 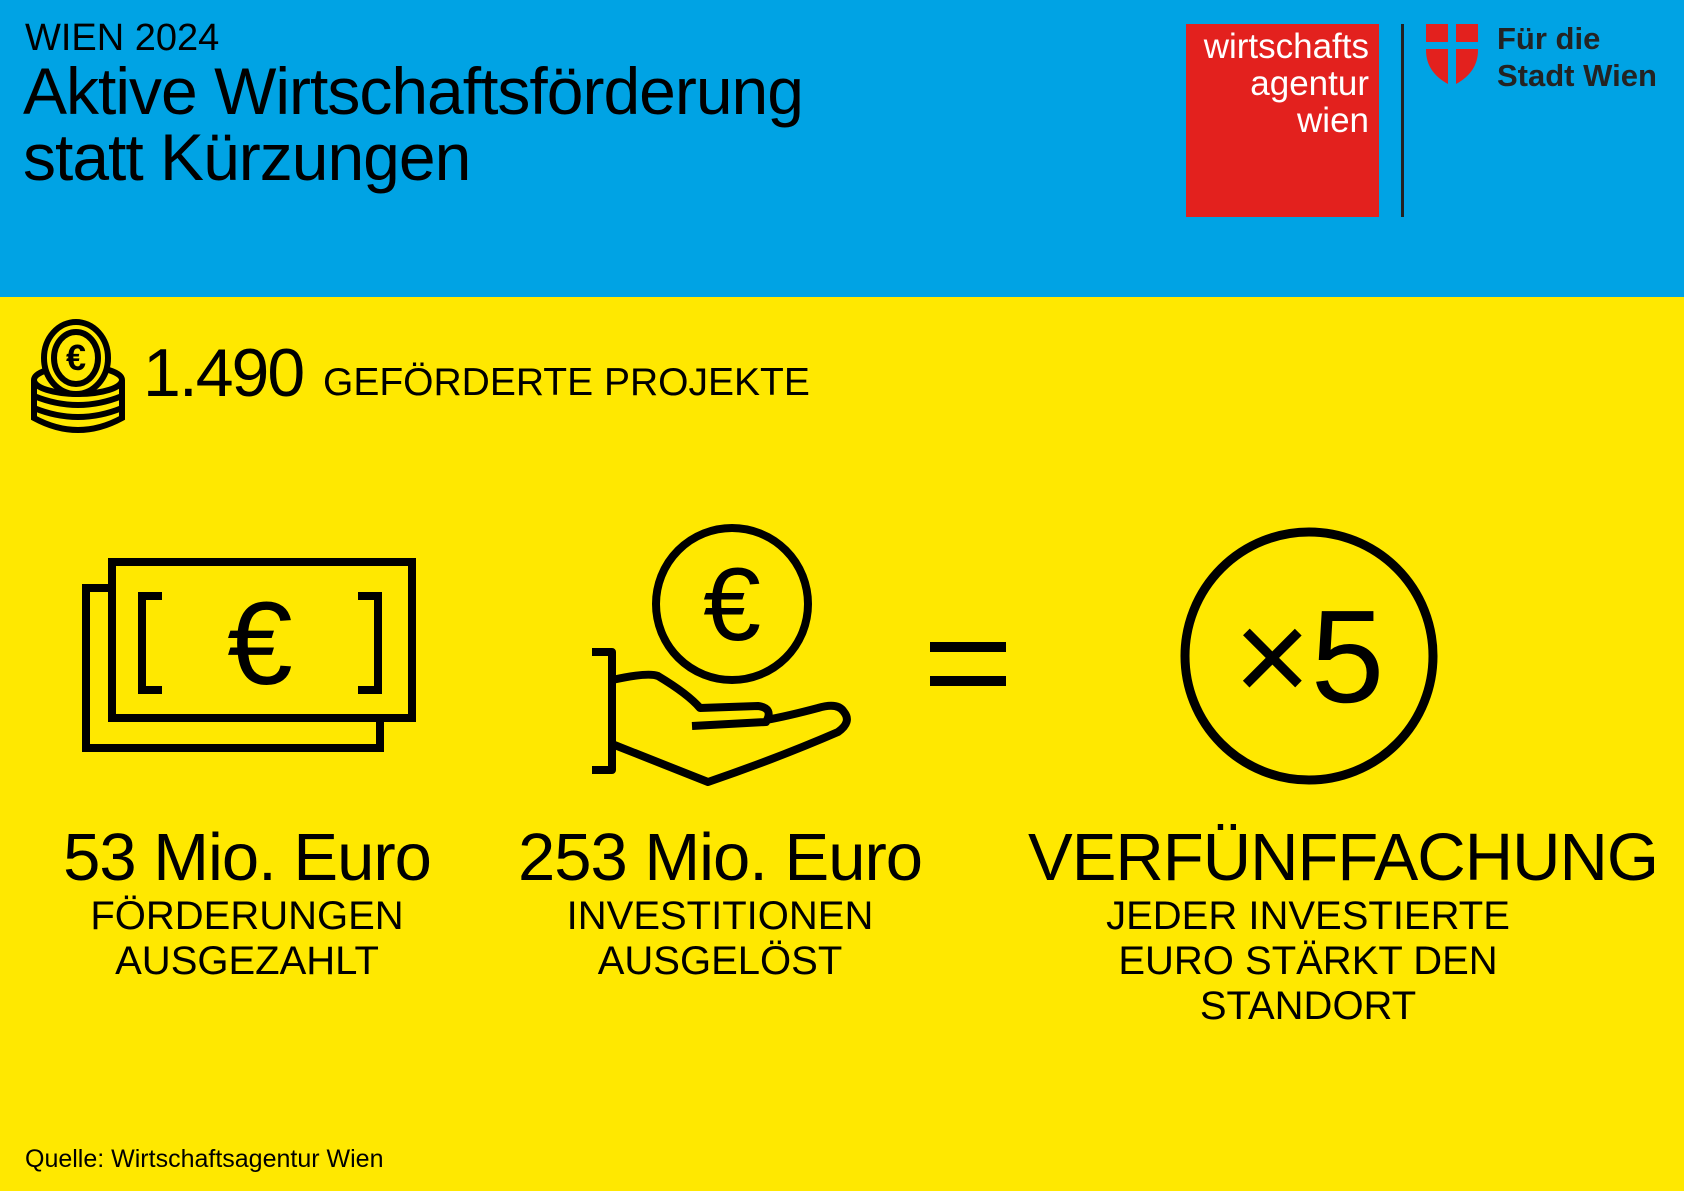 What do you see at coordinates (247, 857) in the screenshot?
I see `stat-value: 53 Mio. Euro` at bounding box center [247, 857].